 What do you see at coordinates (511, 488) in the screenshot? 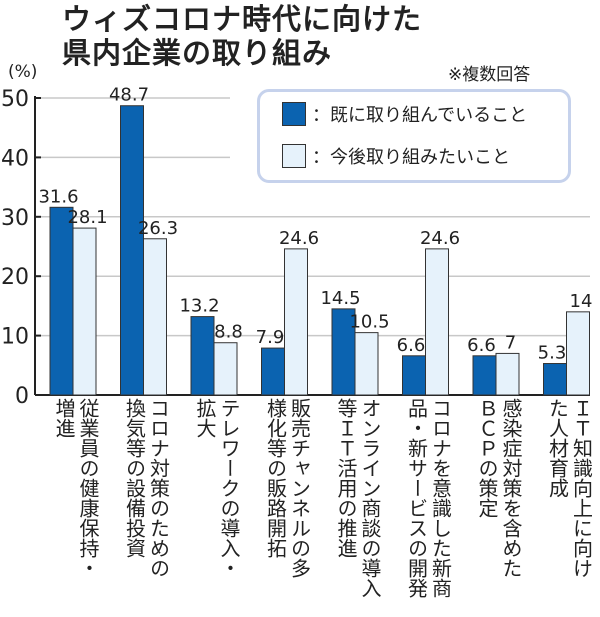
I see `x-category-label-line: 感染症対策を含めた` at bounding box center [511, 488].